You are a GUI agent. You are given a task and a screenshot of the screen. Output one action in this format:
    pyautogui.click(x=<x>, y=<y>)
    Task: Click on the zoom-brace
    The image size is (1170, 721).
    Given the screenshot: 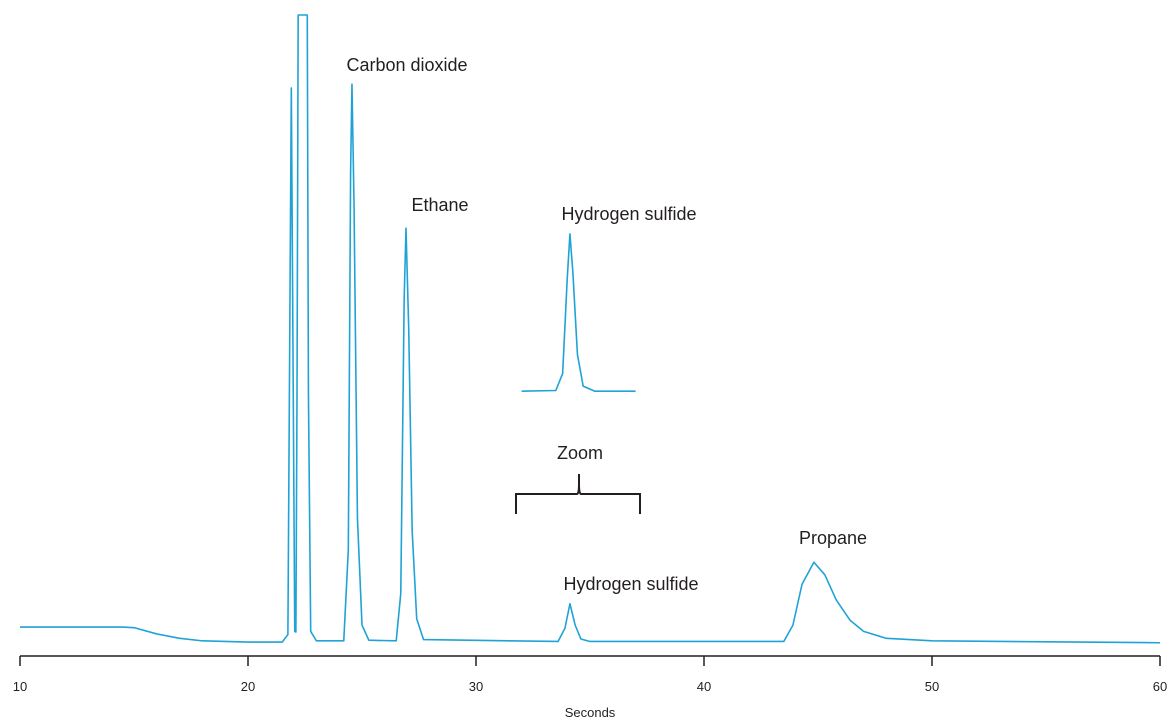 What is the action you would take?
    pyautogui.click(x=578, y=494)
    